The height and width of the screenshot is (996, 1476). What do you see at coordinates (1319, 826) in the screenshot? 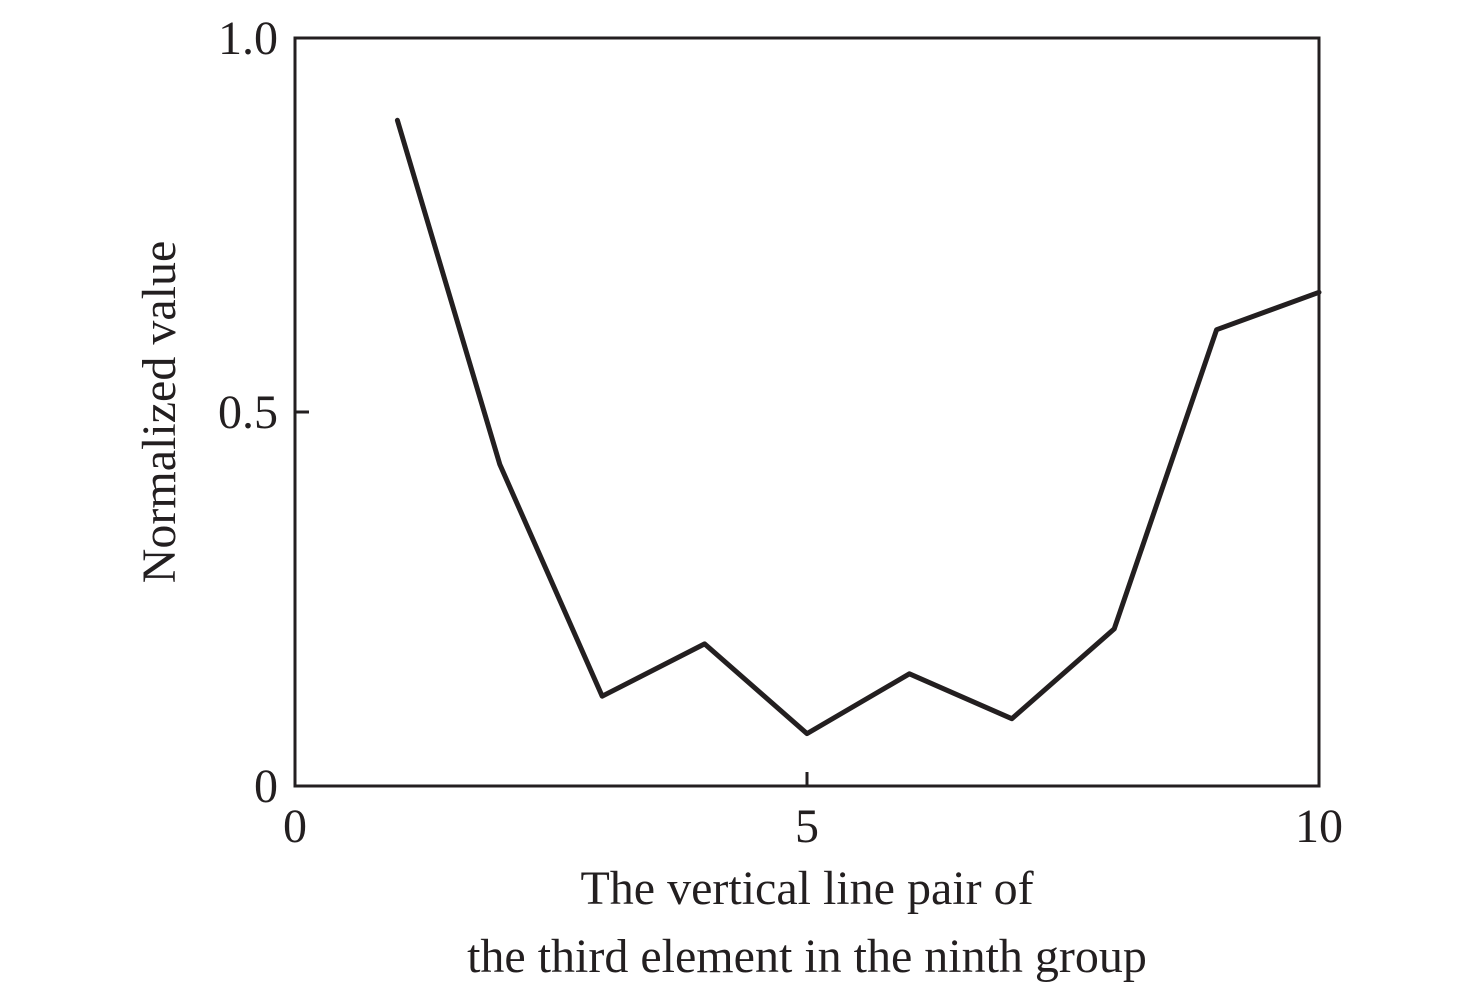
I see `x-tick-label: 10` at bounding box center [1319, 826].